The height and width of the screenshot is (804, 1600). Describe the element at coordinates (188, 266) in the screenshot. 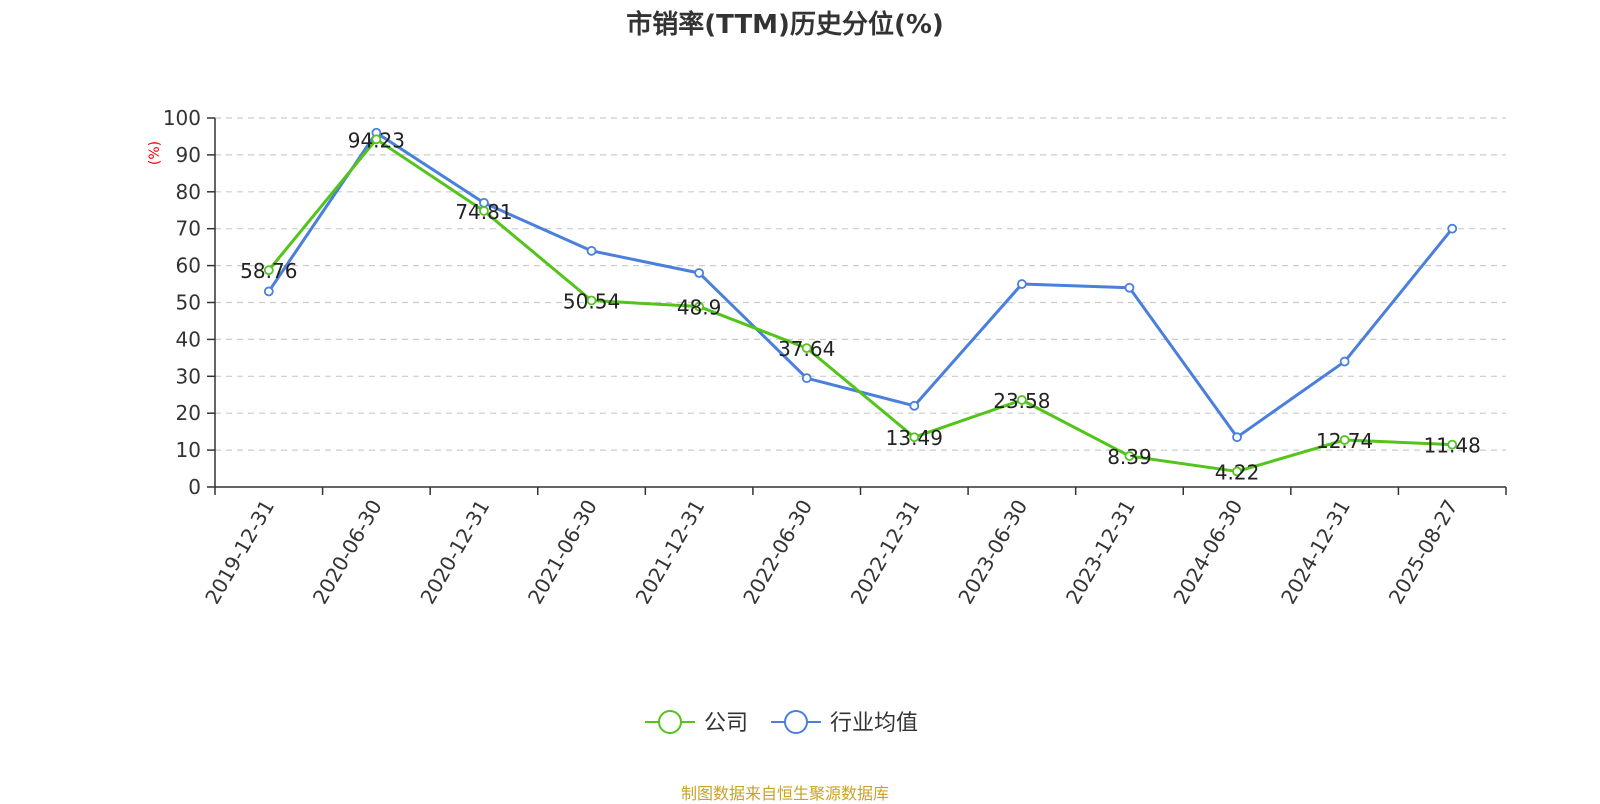

I see `y-tick-label: 60` at that location.